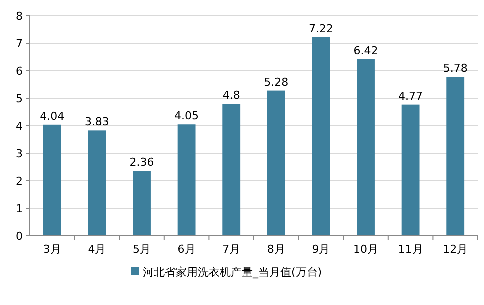 The image size is (484, 305). I want to click on y-tick-label: 2, so click(19, 181).